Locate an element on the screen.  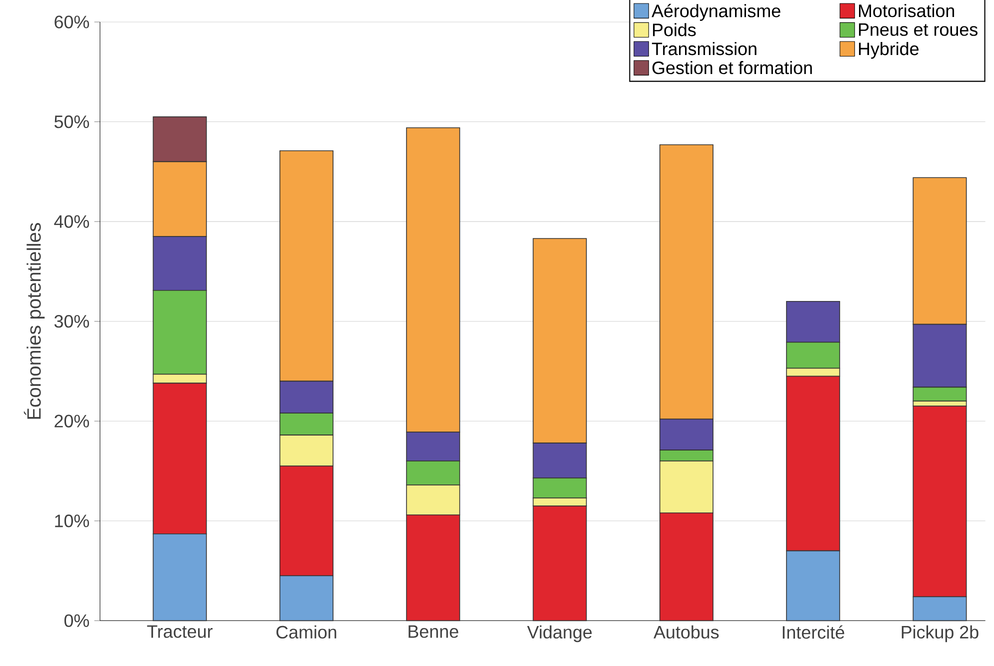
legend-label: Transmission is located at coordinates (704, 49).